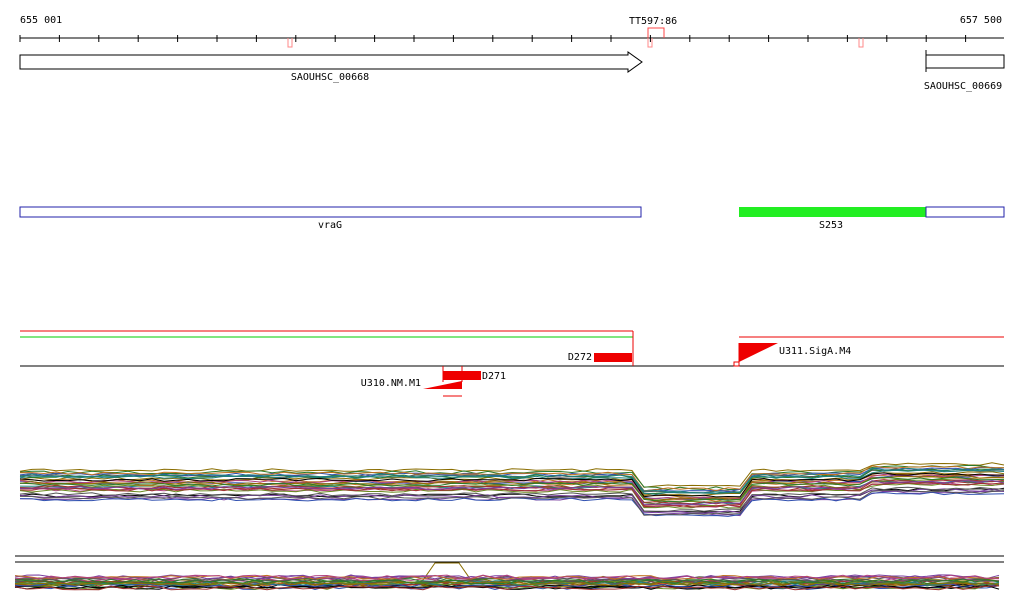  What do you see at coordinates (831, 225) in the screenshot?
I see `feature-label: S253` at bounding box center [831, 225].